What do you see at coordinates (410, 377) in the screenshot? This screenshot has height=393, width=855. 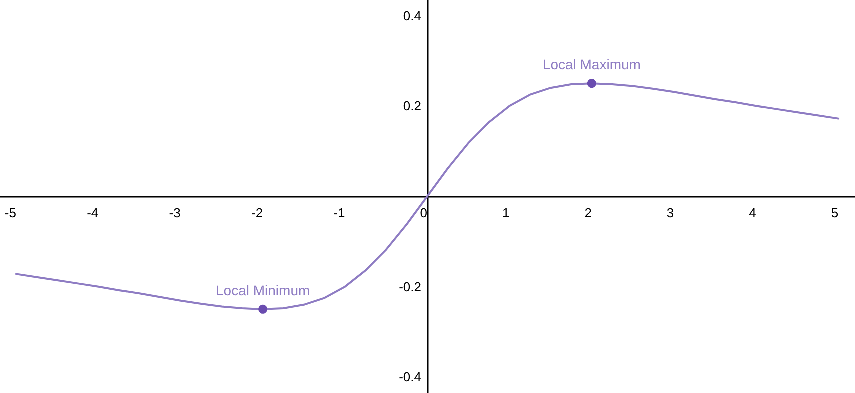 I see `y-tick-label: -0.4` at bounding box center [410, 377].